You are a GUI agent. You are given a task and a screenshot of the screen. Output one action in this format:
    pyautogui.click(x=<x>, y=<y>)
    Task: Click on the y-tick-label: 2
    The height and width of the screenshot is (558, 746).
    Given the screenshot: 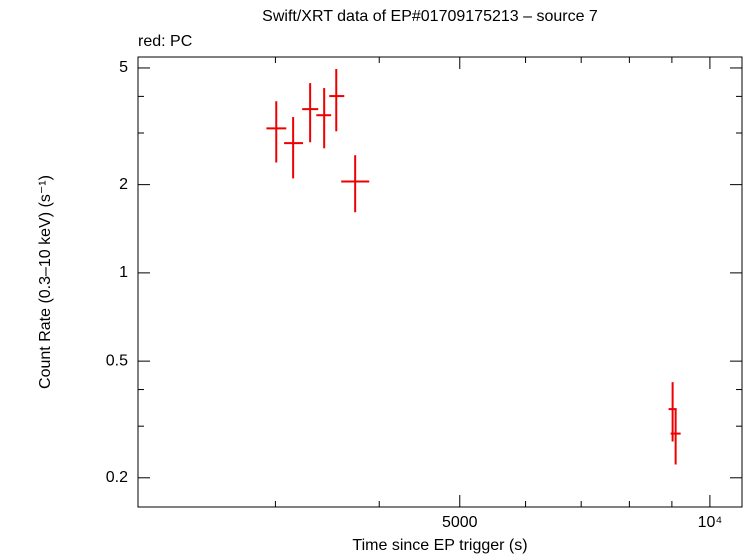 What is the action you would take?
    pyautogui.click(x=123, y=184)
    